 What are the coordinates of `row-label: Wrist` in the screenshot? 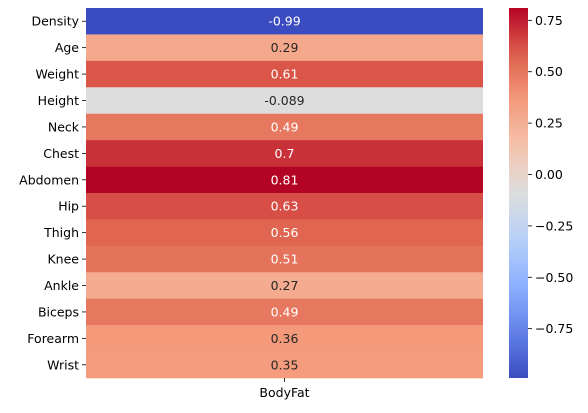 It's located at (63, 364).